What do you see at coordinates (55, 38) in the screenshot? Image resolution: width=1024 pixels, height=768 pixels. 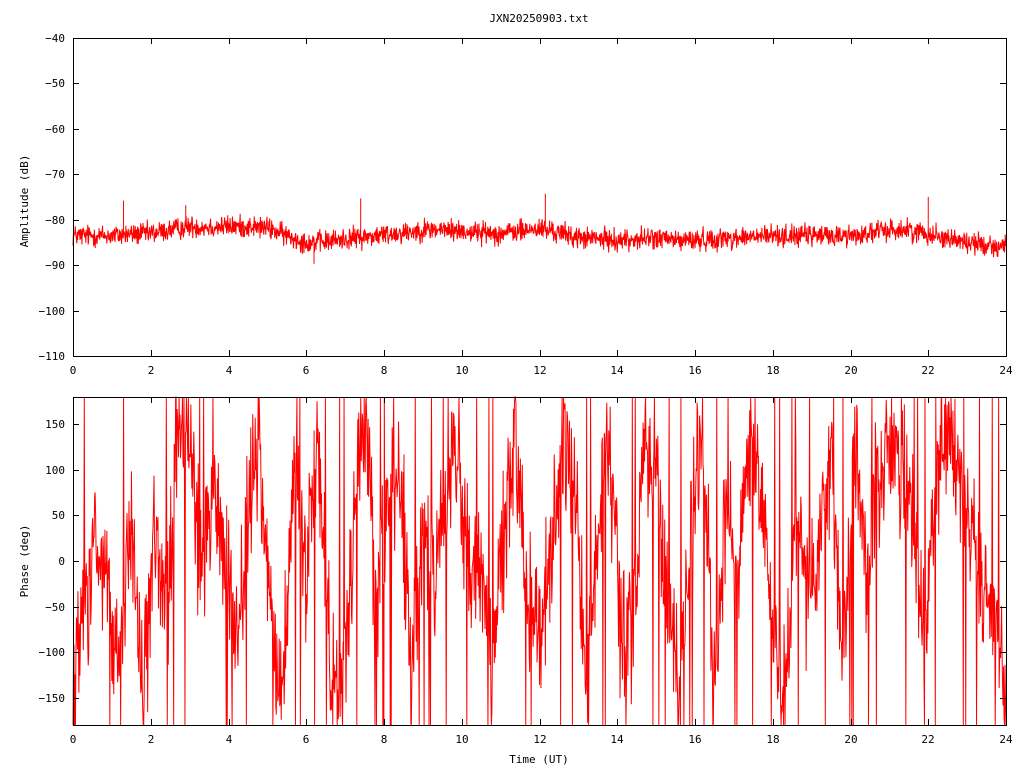 I see `y-tick-label: −40` at bounding box center [55, 38].